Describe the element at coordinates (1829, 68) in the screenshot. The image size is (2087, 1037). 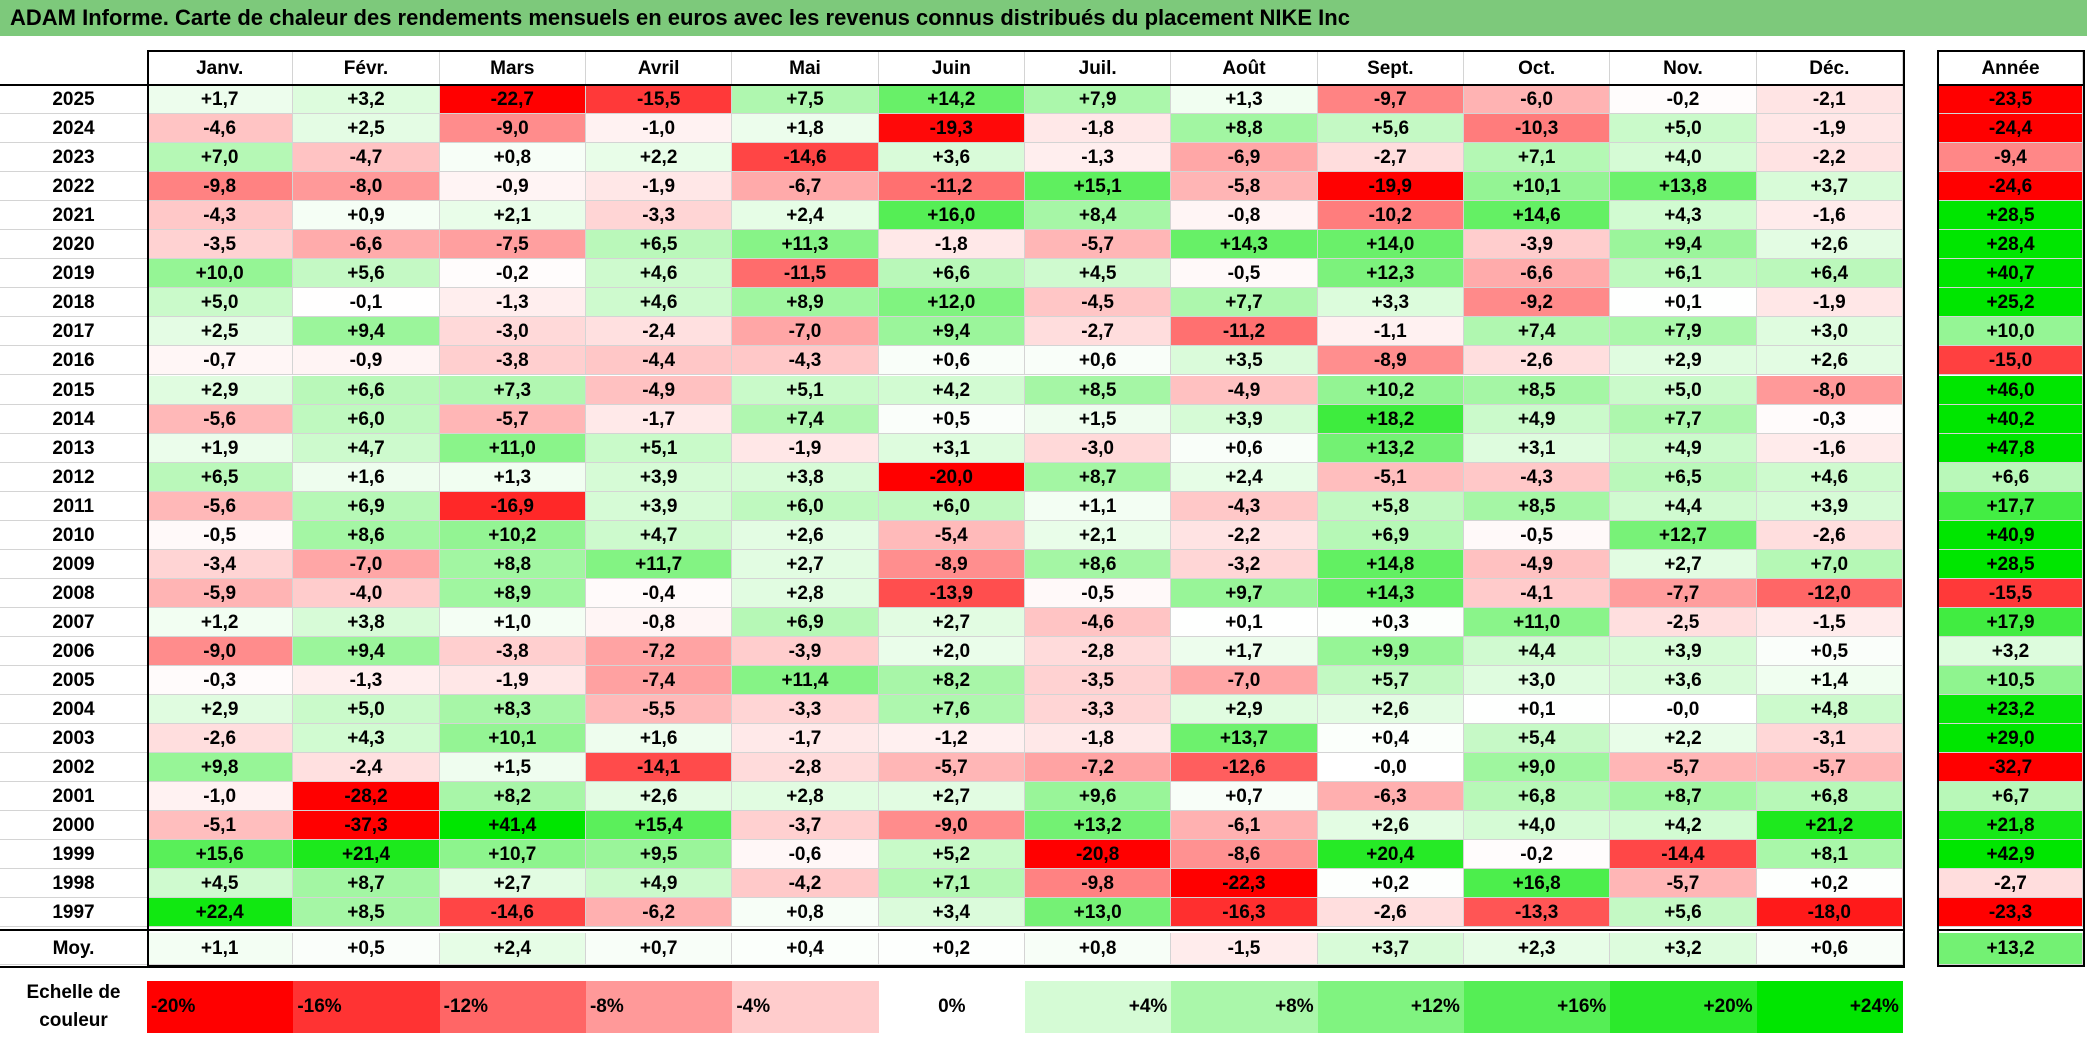
I see `column-header: Déc.` at that location.